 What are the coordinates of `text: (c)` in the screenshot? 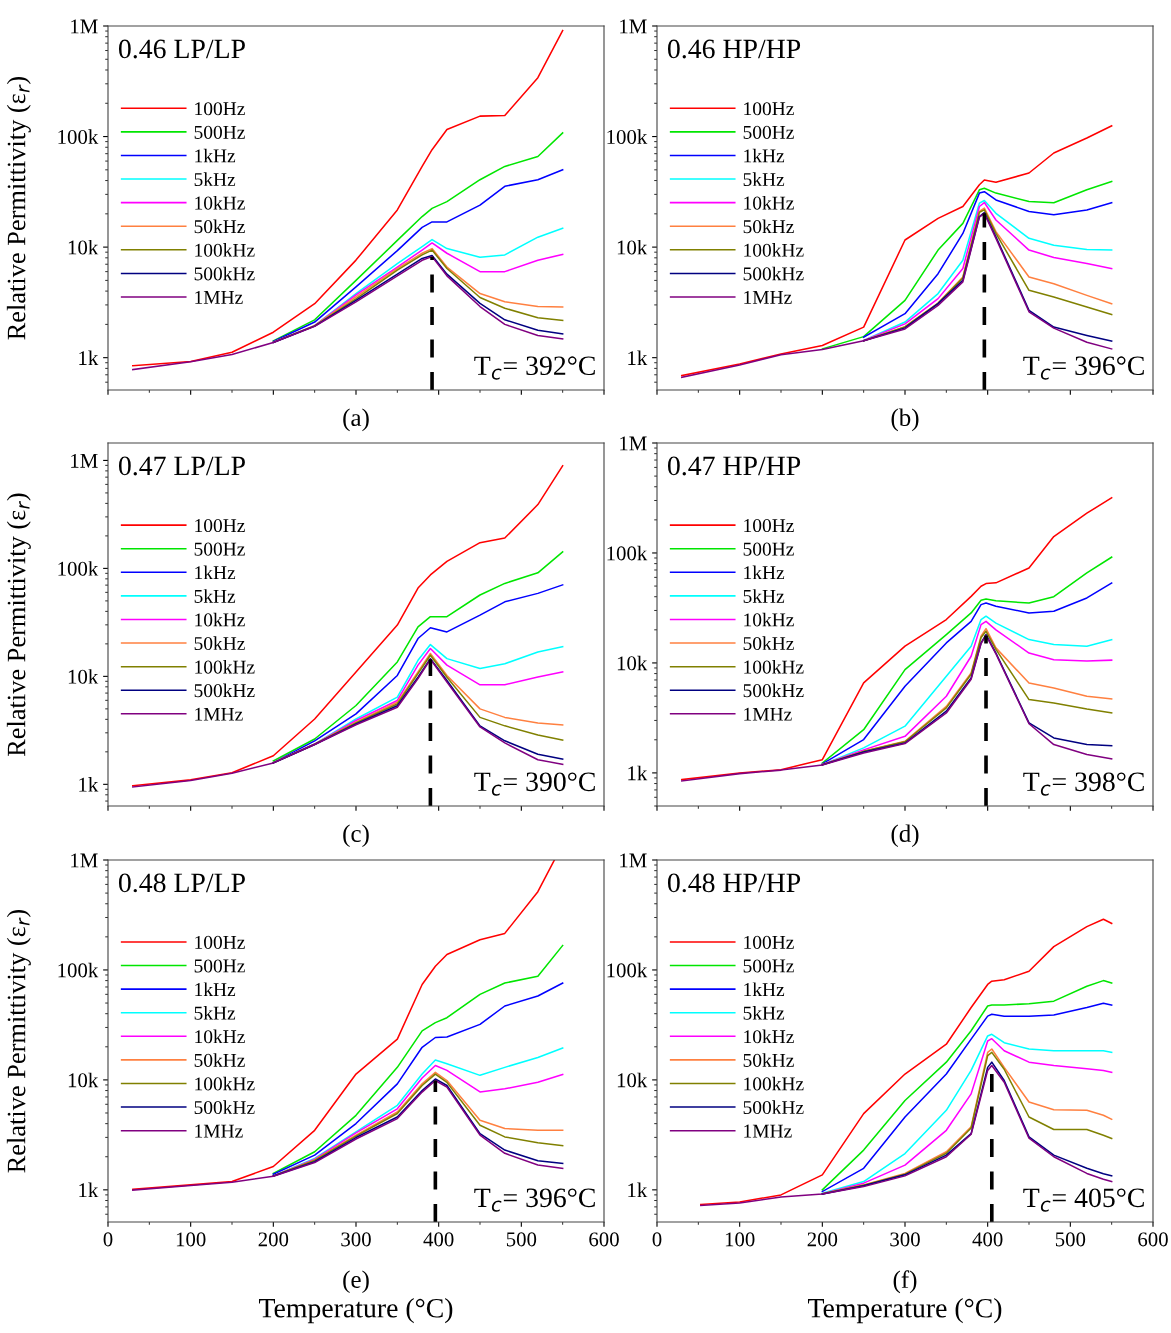 It's located at (356, 836).